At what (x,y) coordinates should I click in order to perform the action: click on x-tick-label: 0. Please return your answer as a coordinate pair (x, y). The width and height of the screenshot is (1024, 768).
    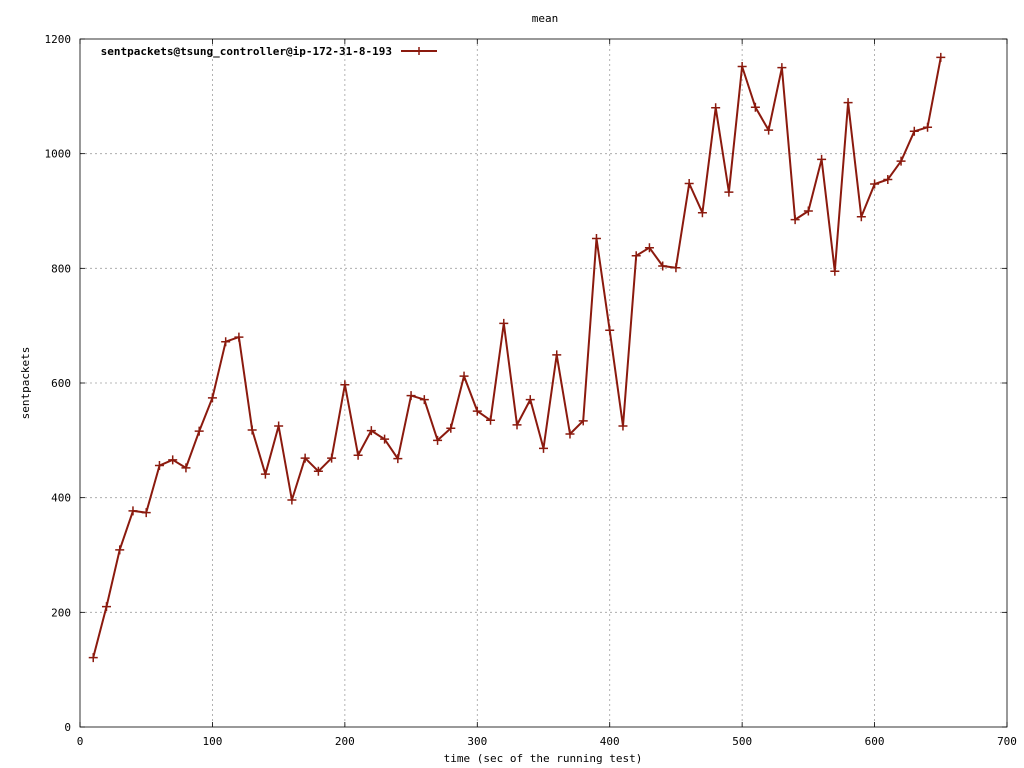
    Looking at the image, I should click on (80, 741).